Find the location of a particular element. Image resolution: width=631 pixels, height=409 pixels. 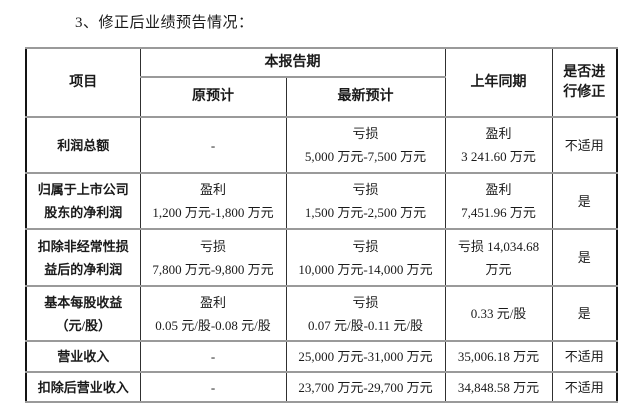

row-prev-year-cell: 盈利 7,451.96 万元 is located at coordinates (498, 201).